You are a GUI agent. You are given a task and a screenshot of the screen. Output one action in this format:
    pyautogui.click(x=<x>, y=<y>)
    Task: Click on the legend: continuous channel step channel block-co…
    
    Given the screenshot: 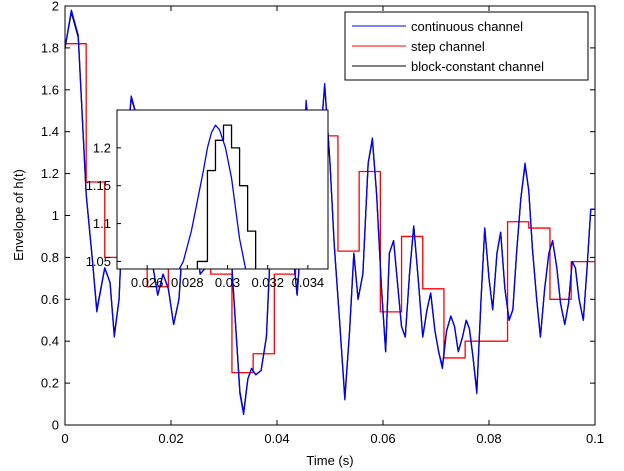 What is the action you would take?
    pyautogui.click(x=466, y=46)
    